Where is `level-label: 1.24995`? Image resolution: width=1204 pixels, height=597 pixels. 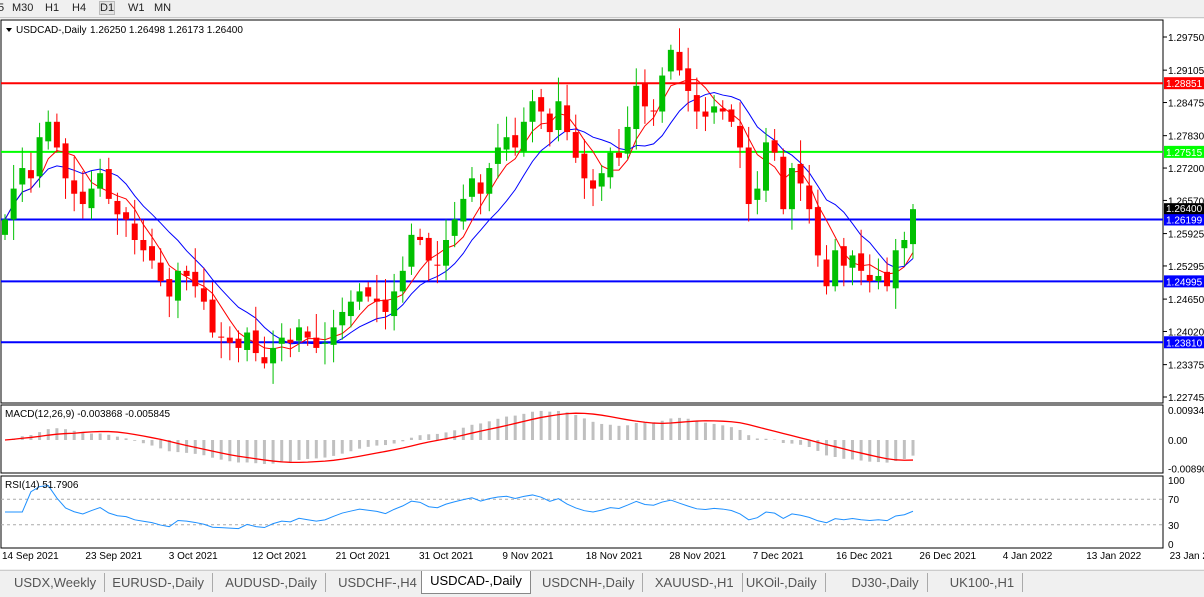 level-label: 1.24995 is located at coordinates (1184, 282).